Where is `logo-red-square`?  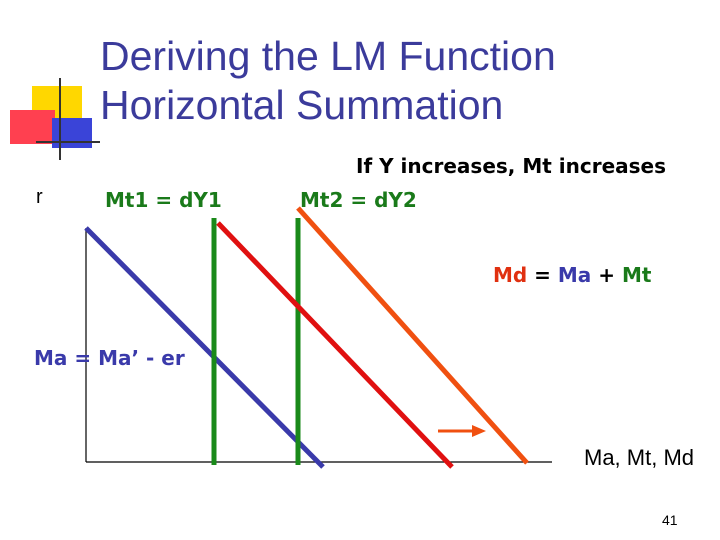
logo-red-square is located at coordinates (32, 127).